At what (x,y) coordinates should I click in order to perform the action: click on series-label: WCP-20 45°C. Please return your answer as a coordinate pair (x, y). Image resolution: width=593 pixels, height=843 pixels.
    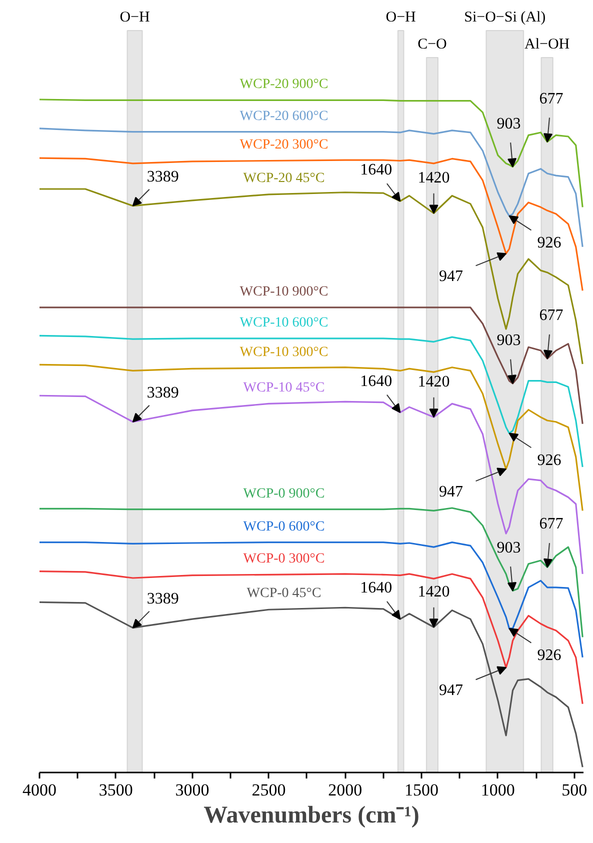
    Looking at the image, I should click on (284, 178).